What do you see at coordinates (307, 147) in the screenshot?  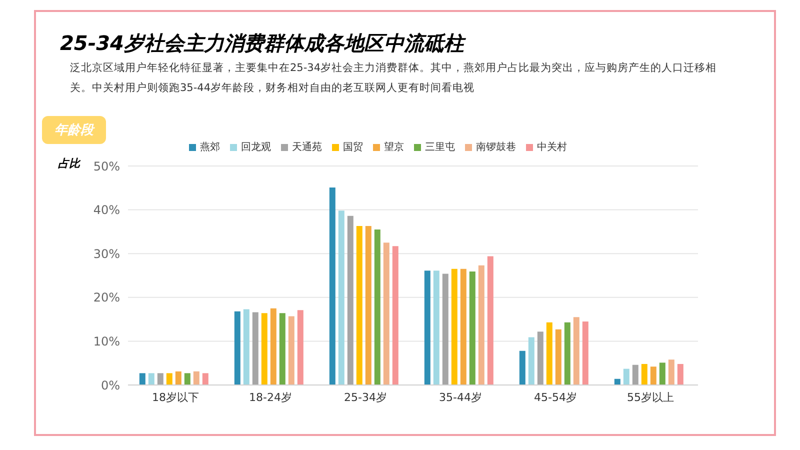 I see `legend-label: 天通苑` at bounding box center [307, 147].